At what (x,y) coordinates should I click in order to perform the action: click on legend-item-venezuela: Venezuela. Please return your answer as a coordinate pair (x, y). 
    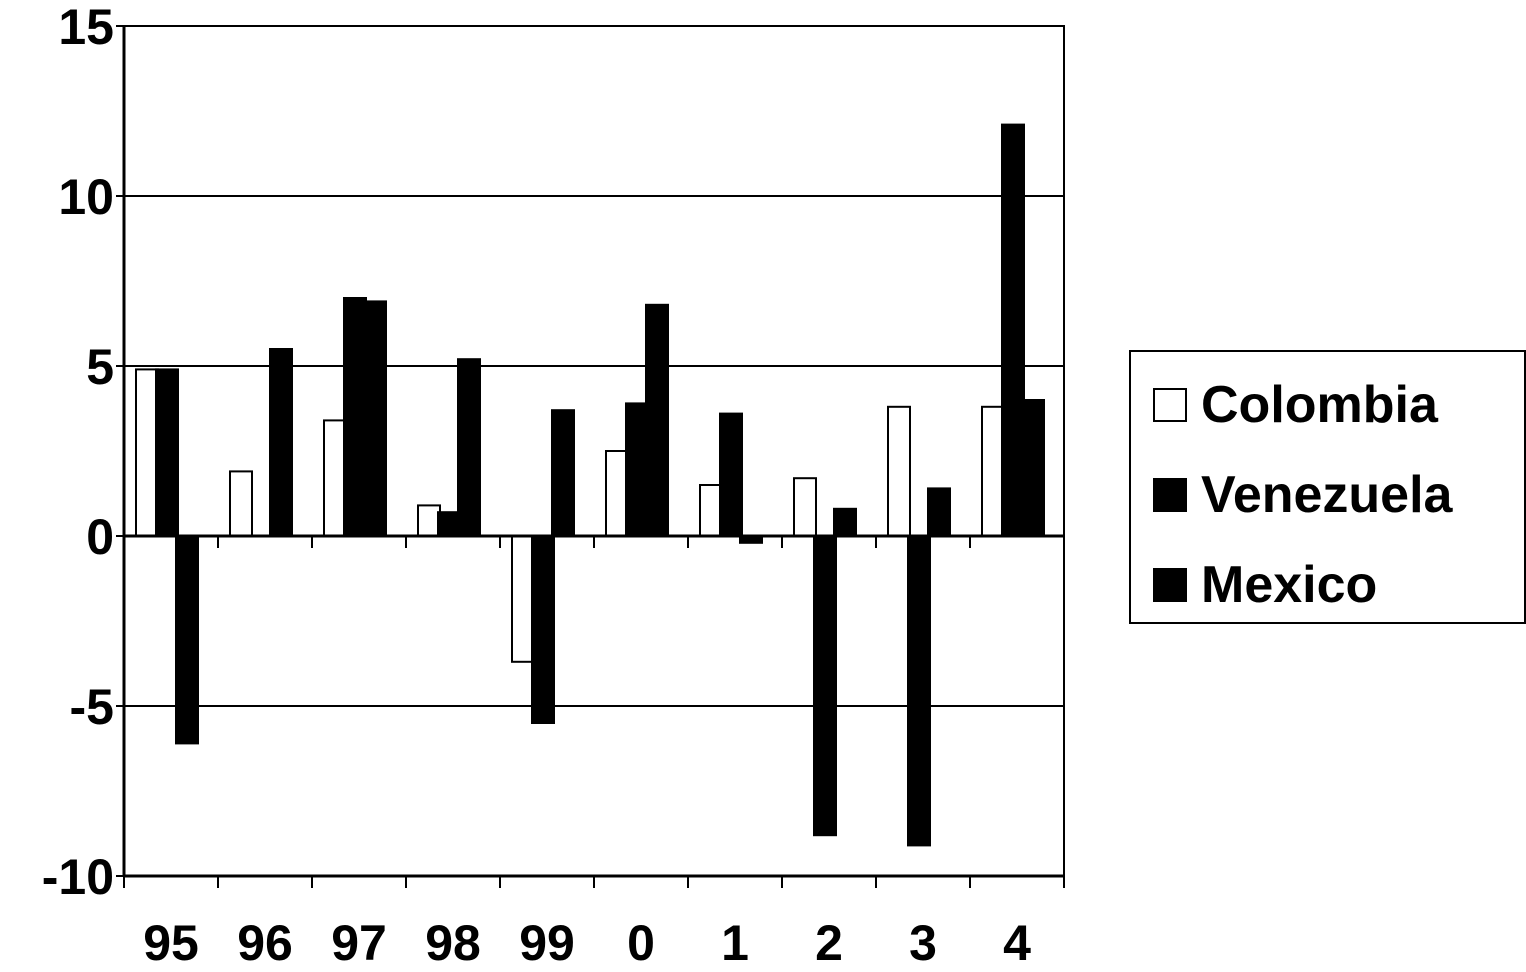
    Looking at the image, I should click on (1302, 495).